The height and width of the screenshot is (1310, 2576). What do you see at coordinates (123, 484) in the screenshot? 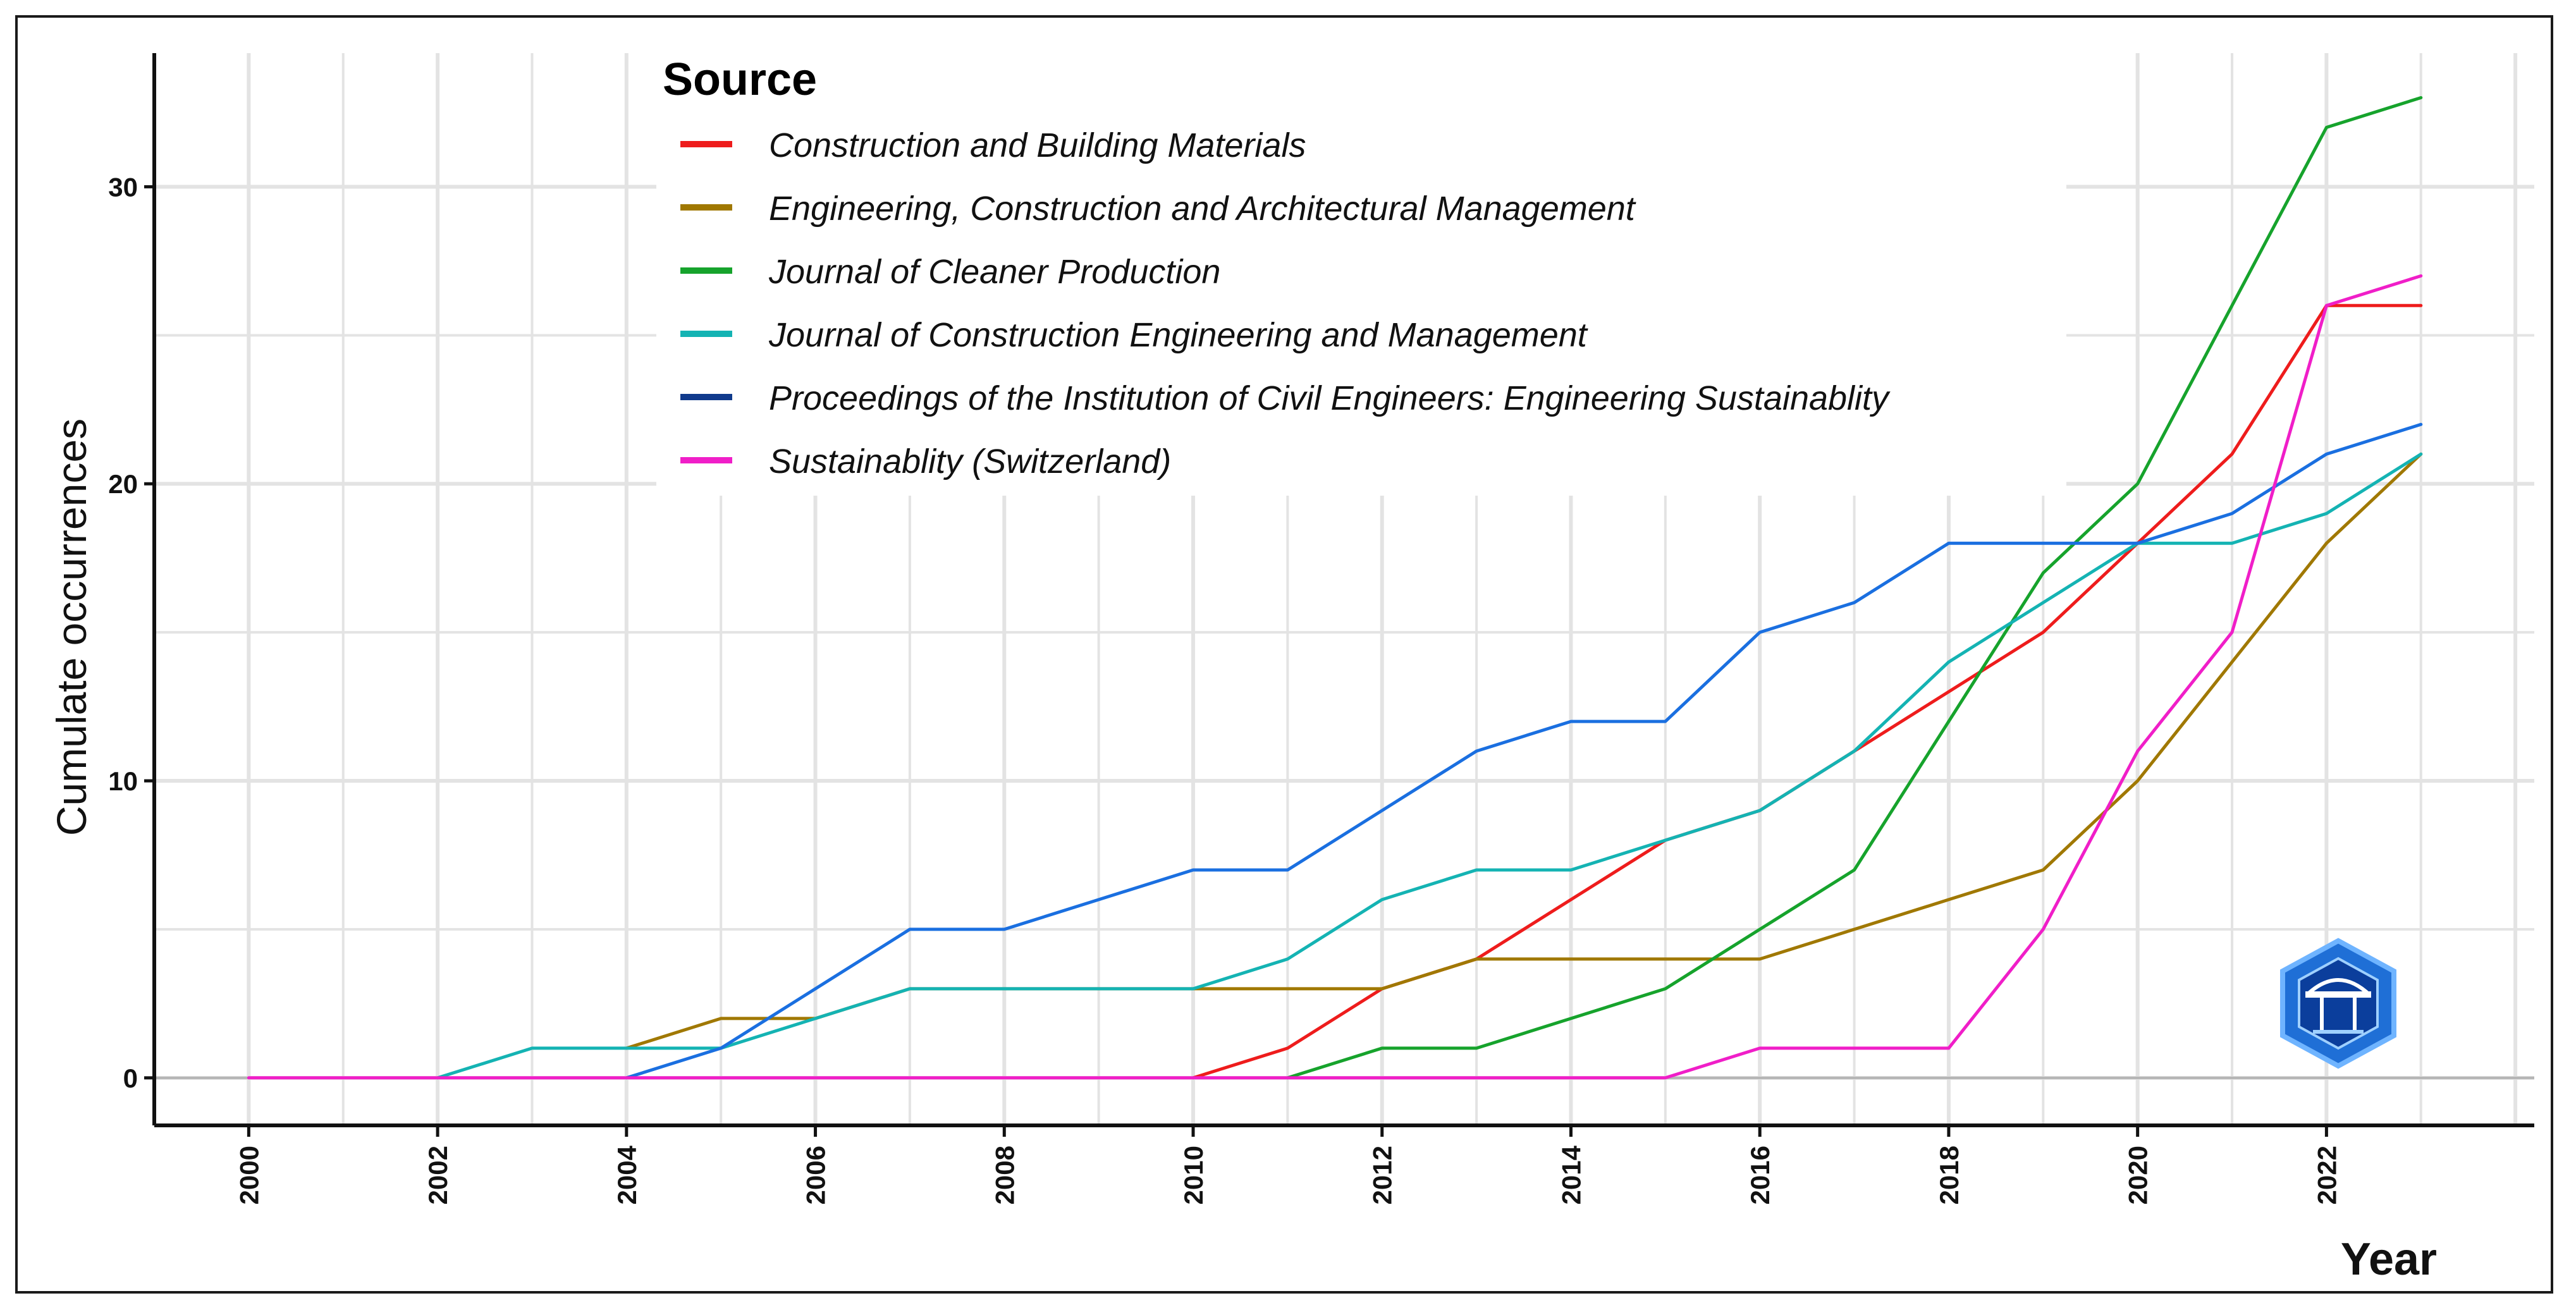
I see `y-tick-label: 20` at bounding box center [123, 484].